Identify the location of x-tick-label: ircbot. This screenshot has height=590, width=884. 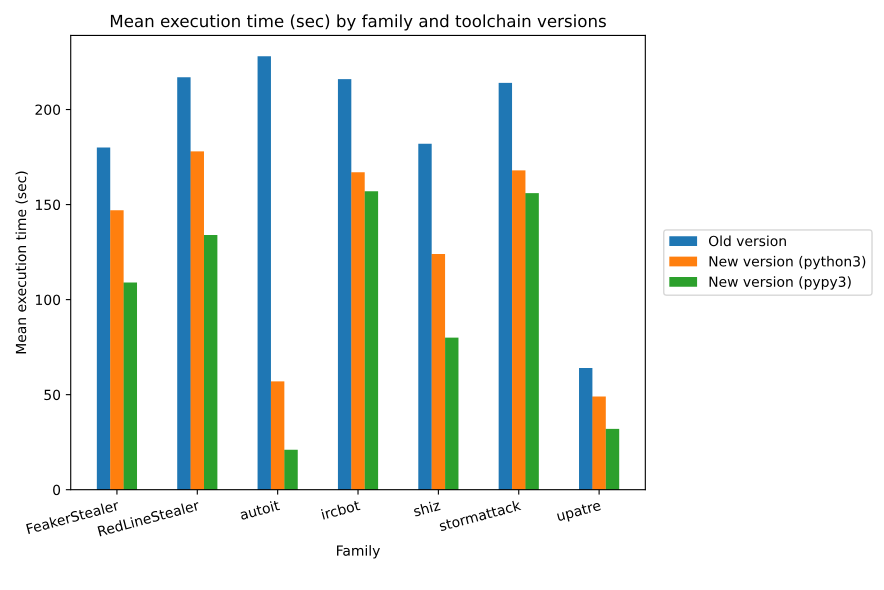
(340, 510).